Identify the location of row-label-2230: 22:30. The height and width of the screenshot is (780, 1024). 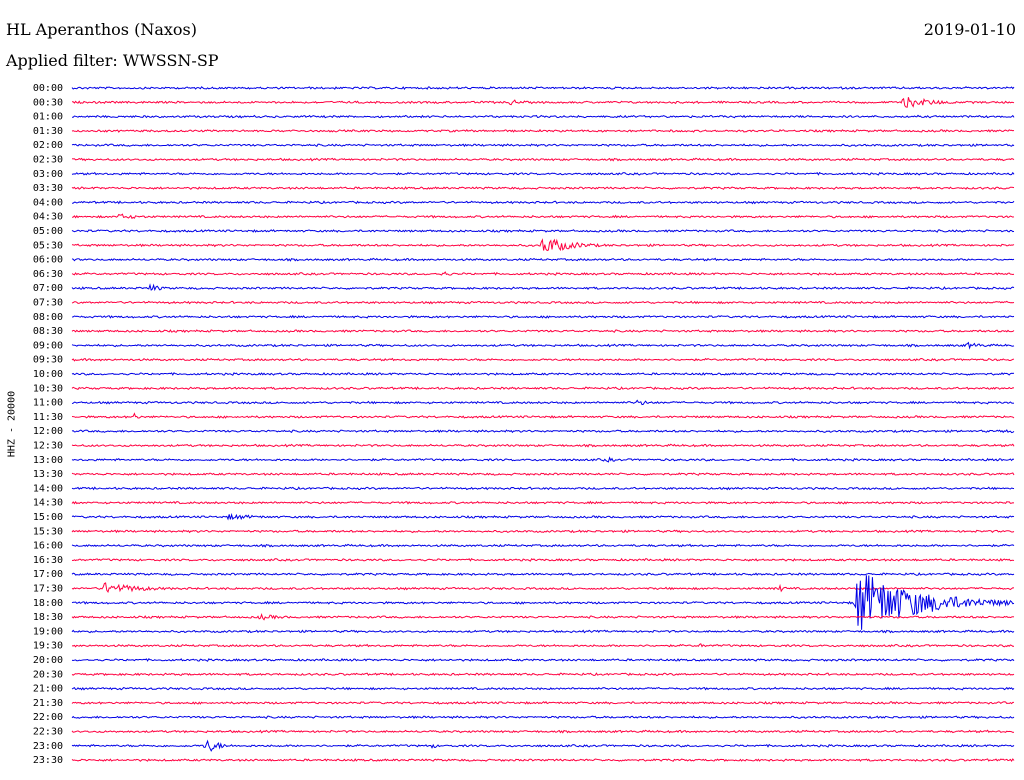
(48, 732).